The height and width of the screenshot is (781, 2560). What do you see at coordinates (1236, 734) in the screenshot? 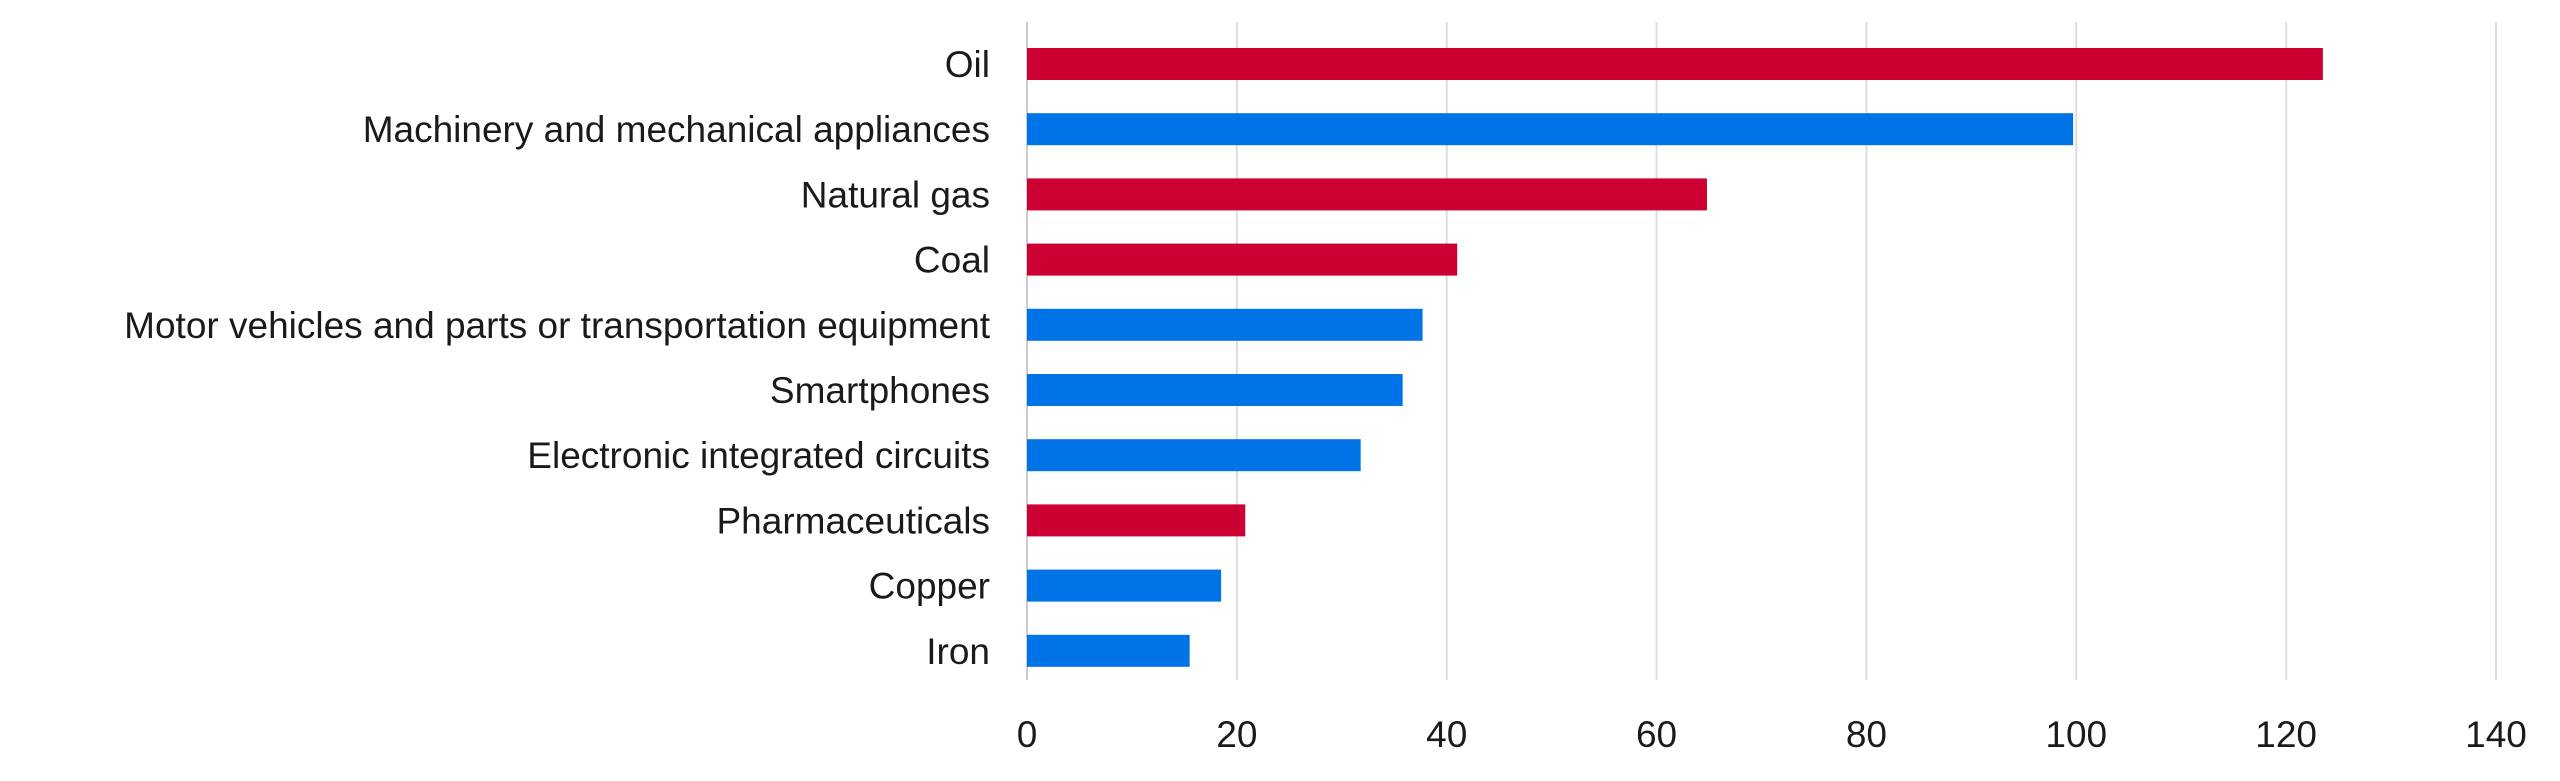
I see `x-tick-label: 20` at bounding box center [1236, 734].